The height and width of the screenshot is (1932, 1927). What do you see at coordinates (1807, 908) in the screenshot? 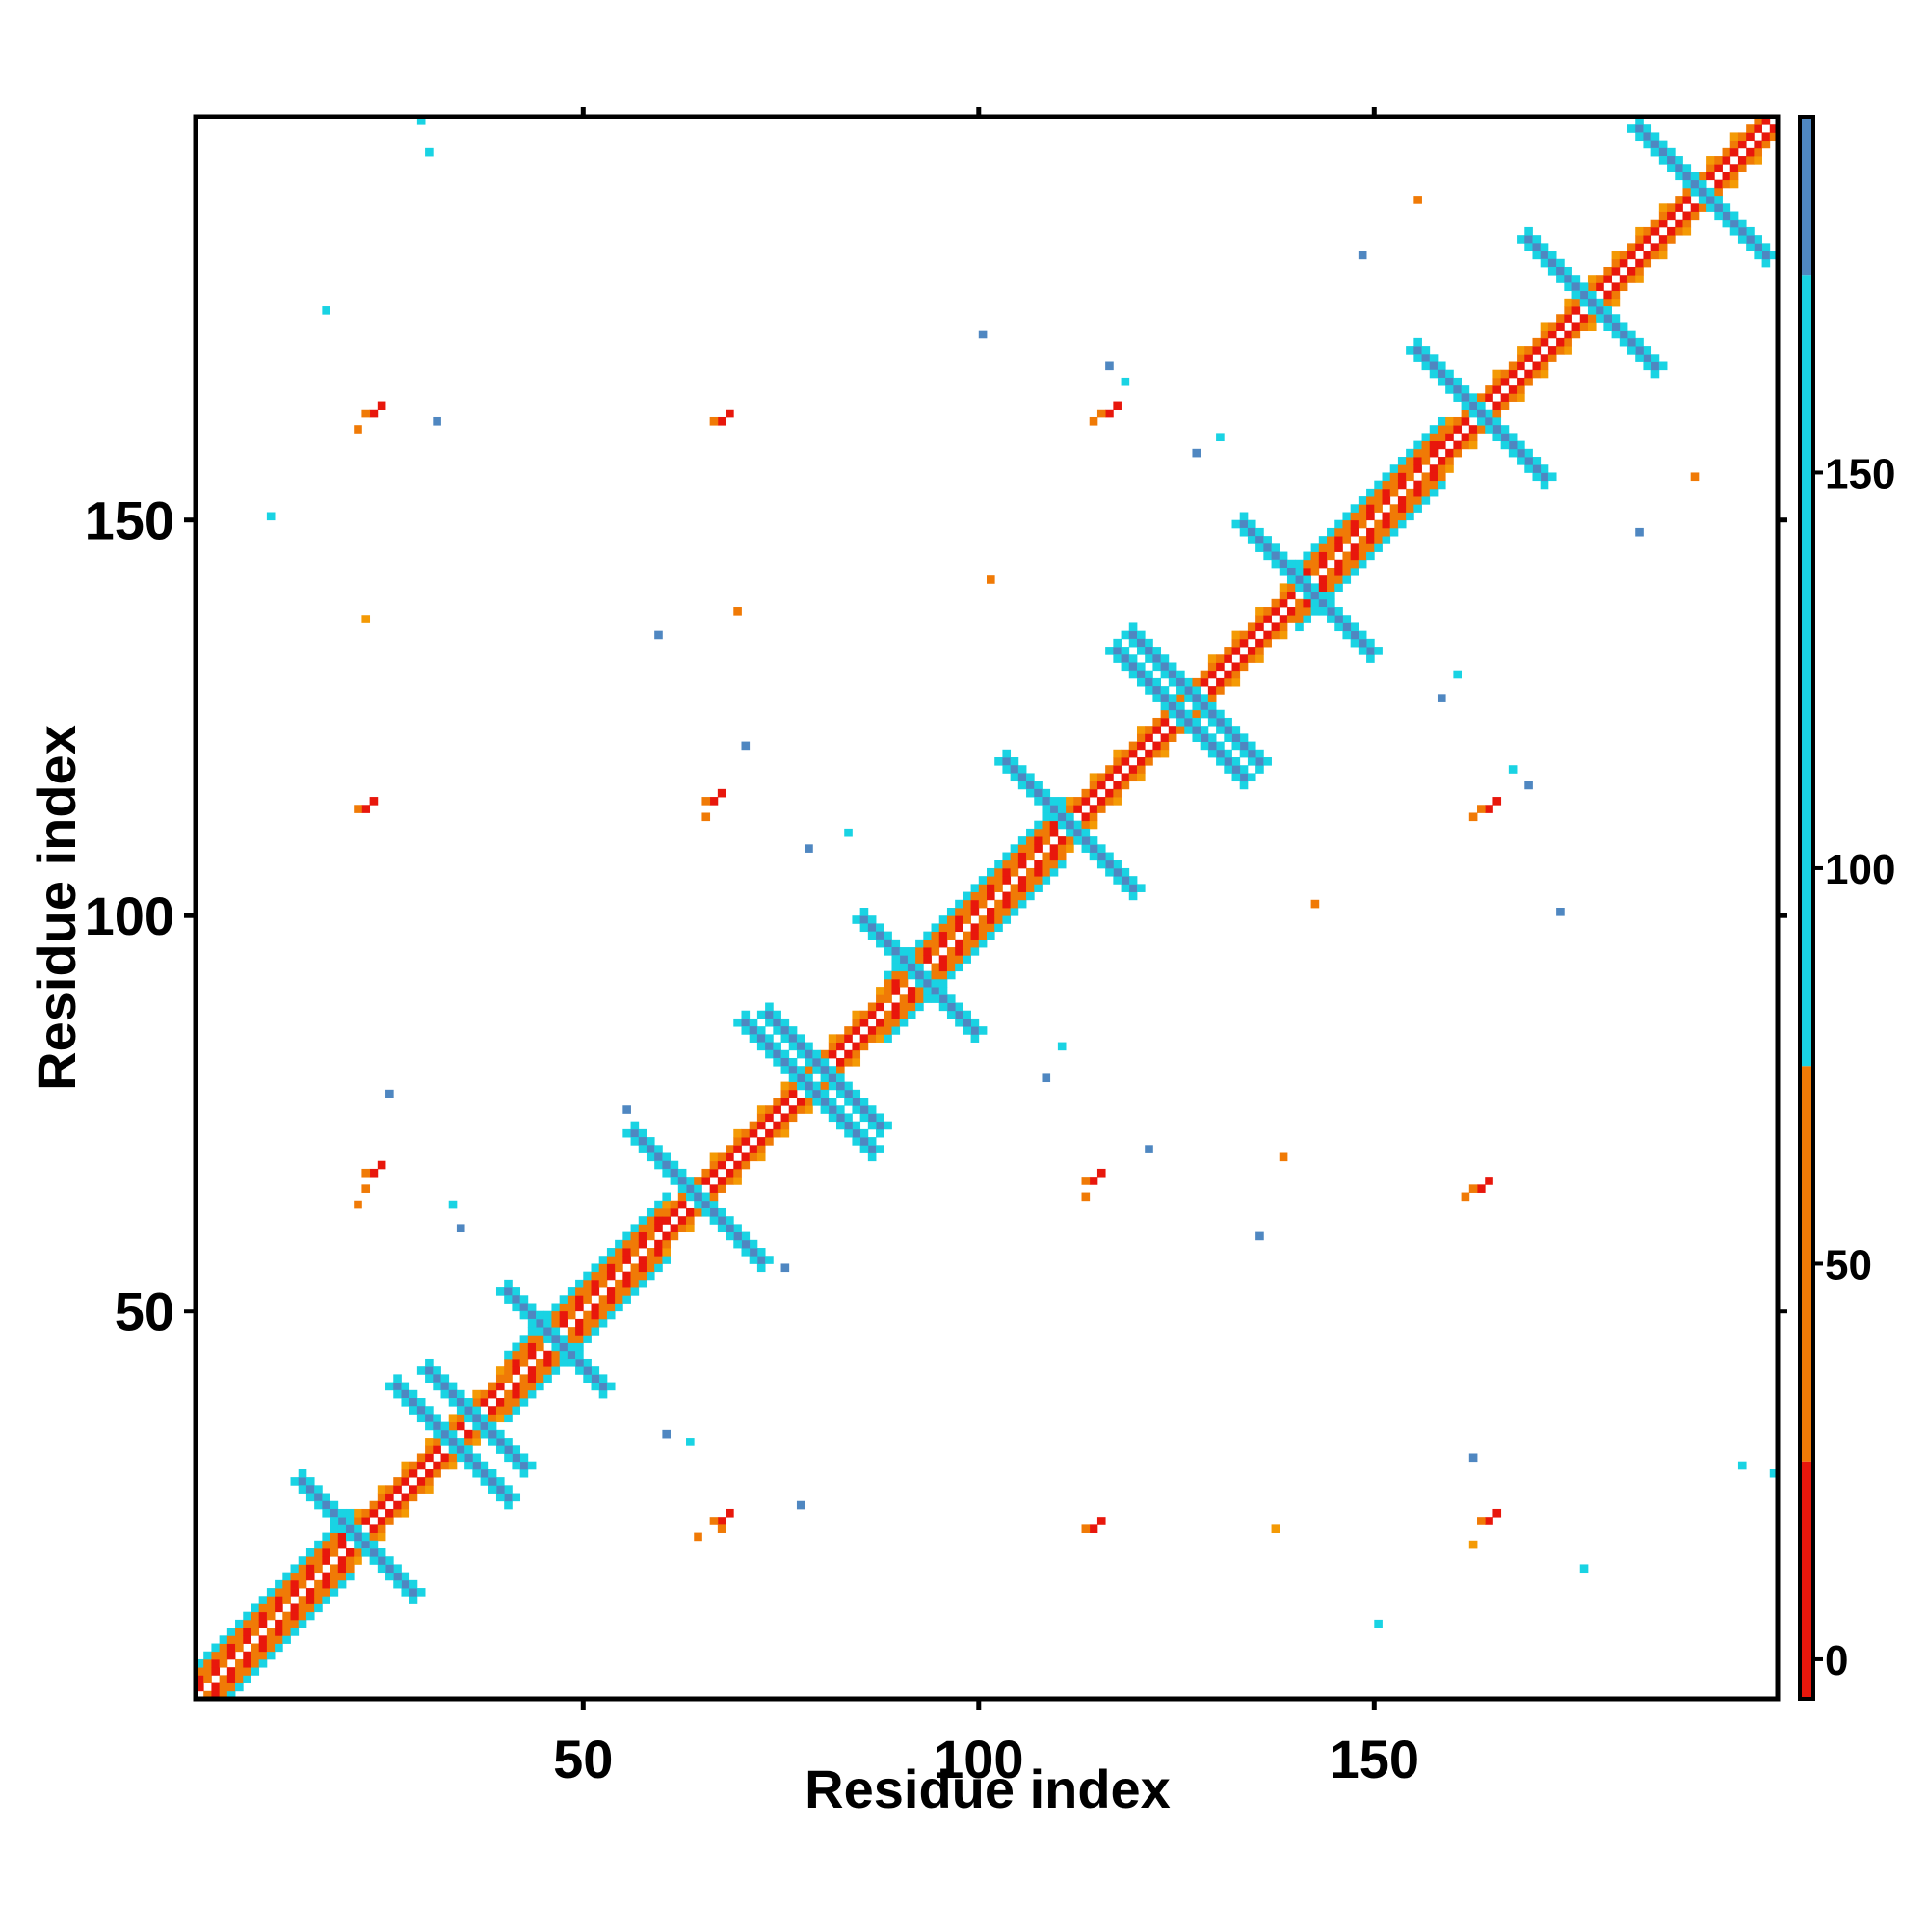
I see `colorbar-frame` at bounding box center [1807, 908].